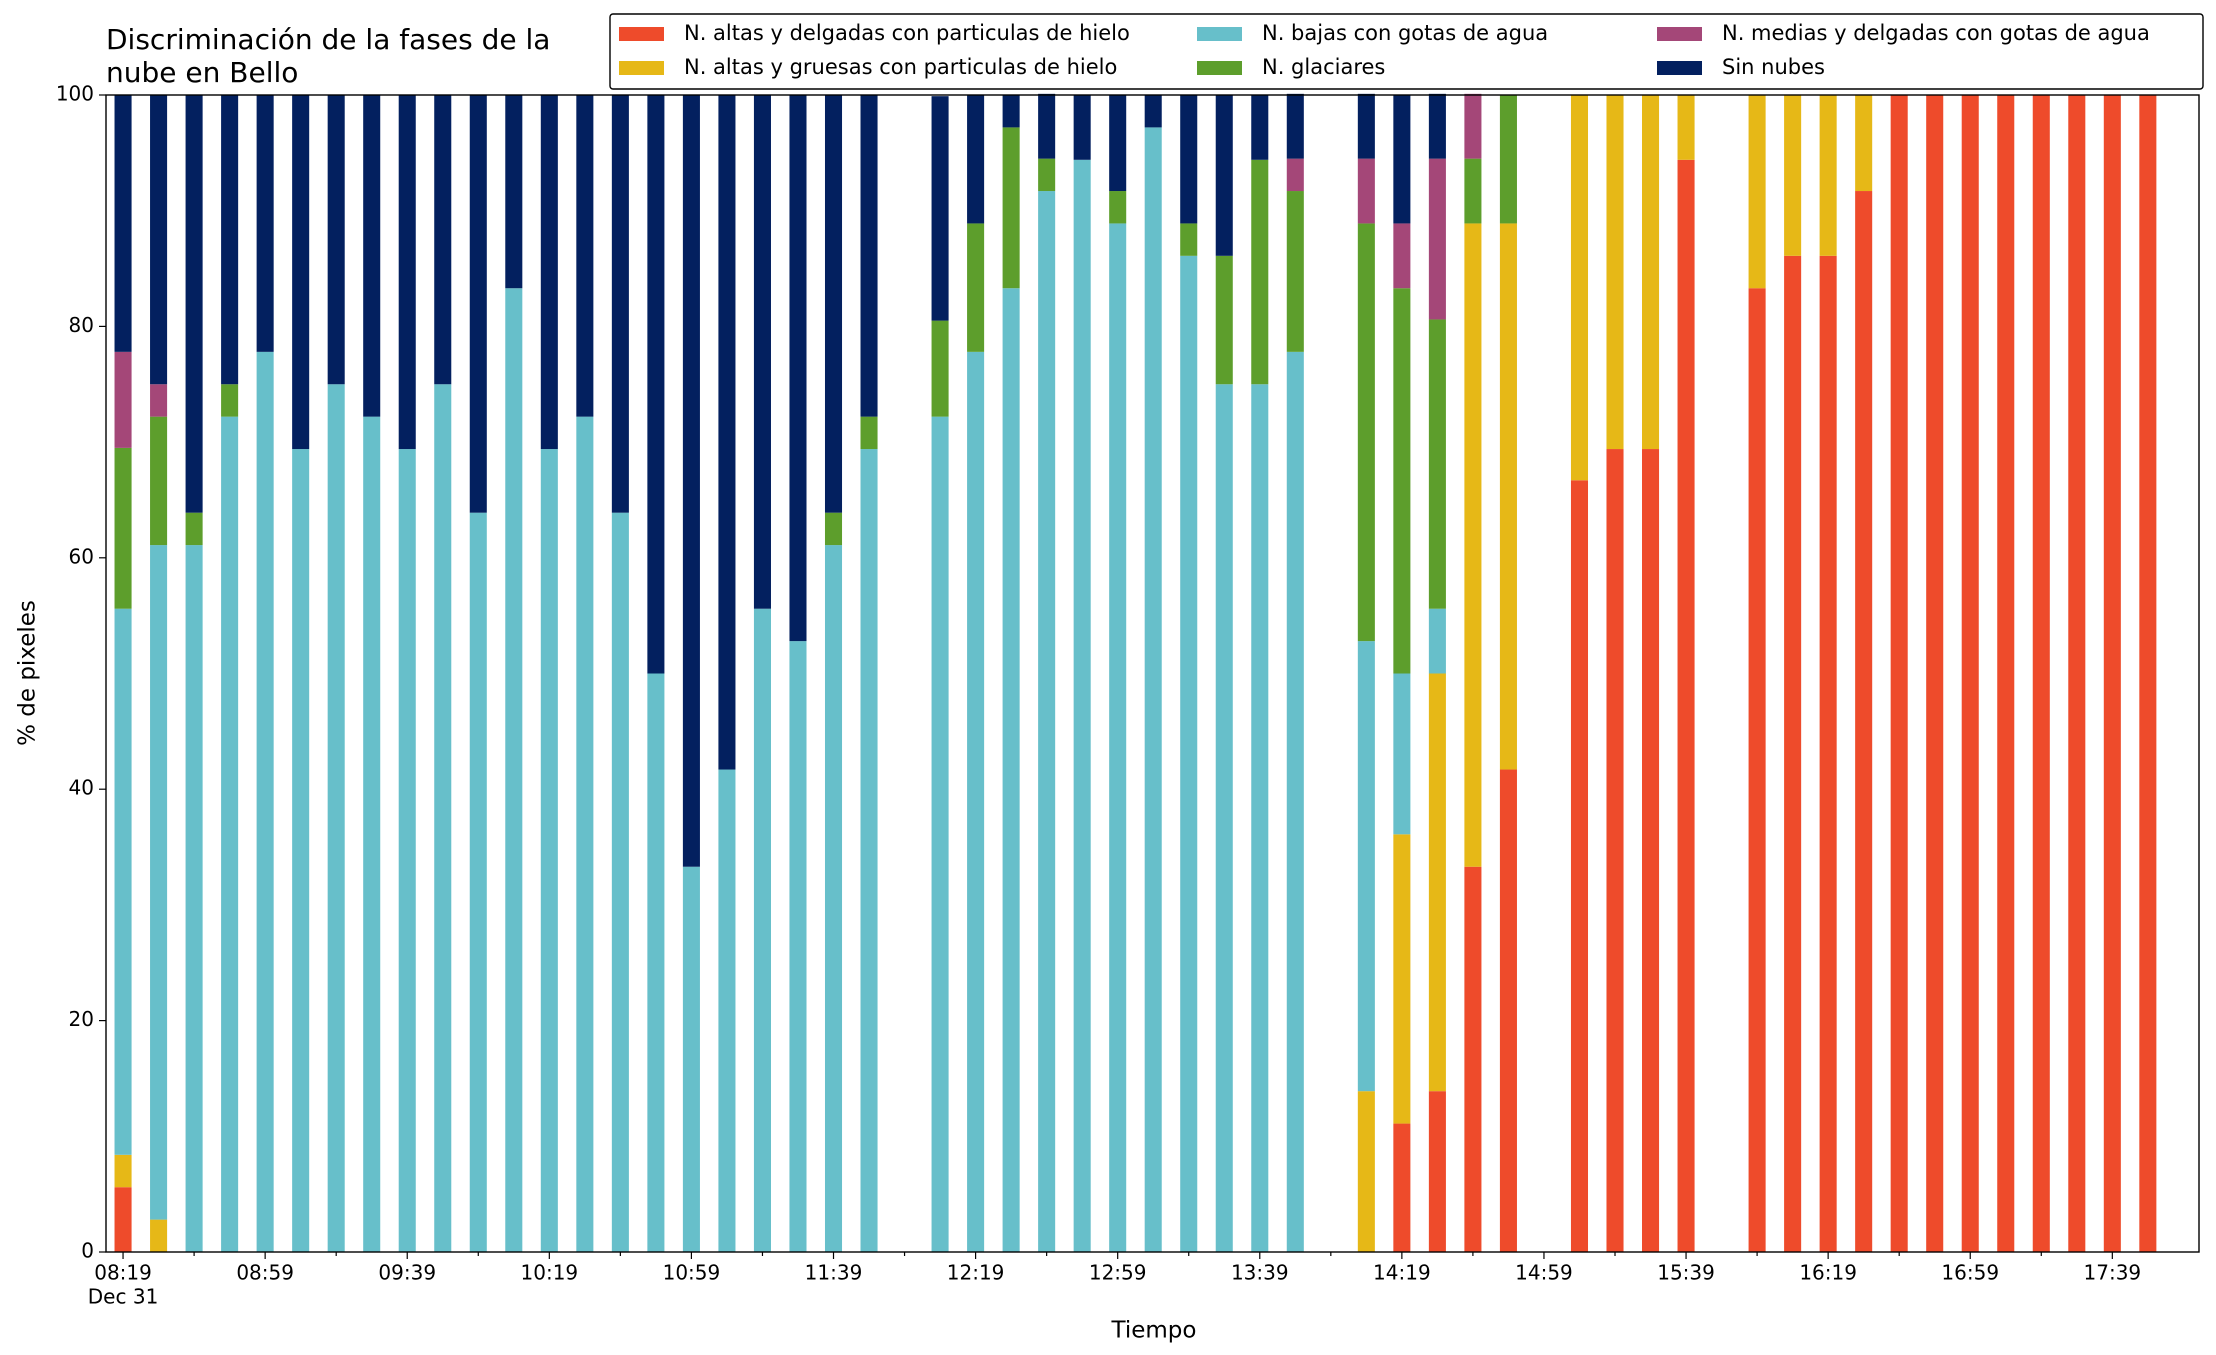 The image size is (2216, 1355). Describe the element at coordinates (1828, 1273) in the screenshot. I see `x-tick-label: 16:19` at that location.